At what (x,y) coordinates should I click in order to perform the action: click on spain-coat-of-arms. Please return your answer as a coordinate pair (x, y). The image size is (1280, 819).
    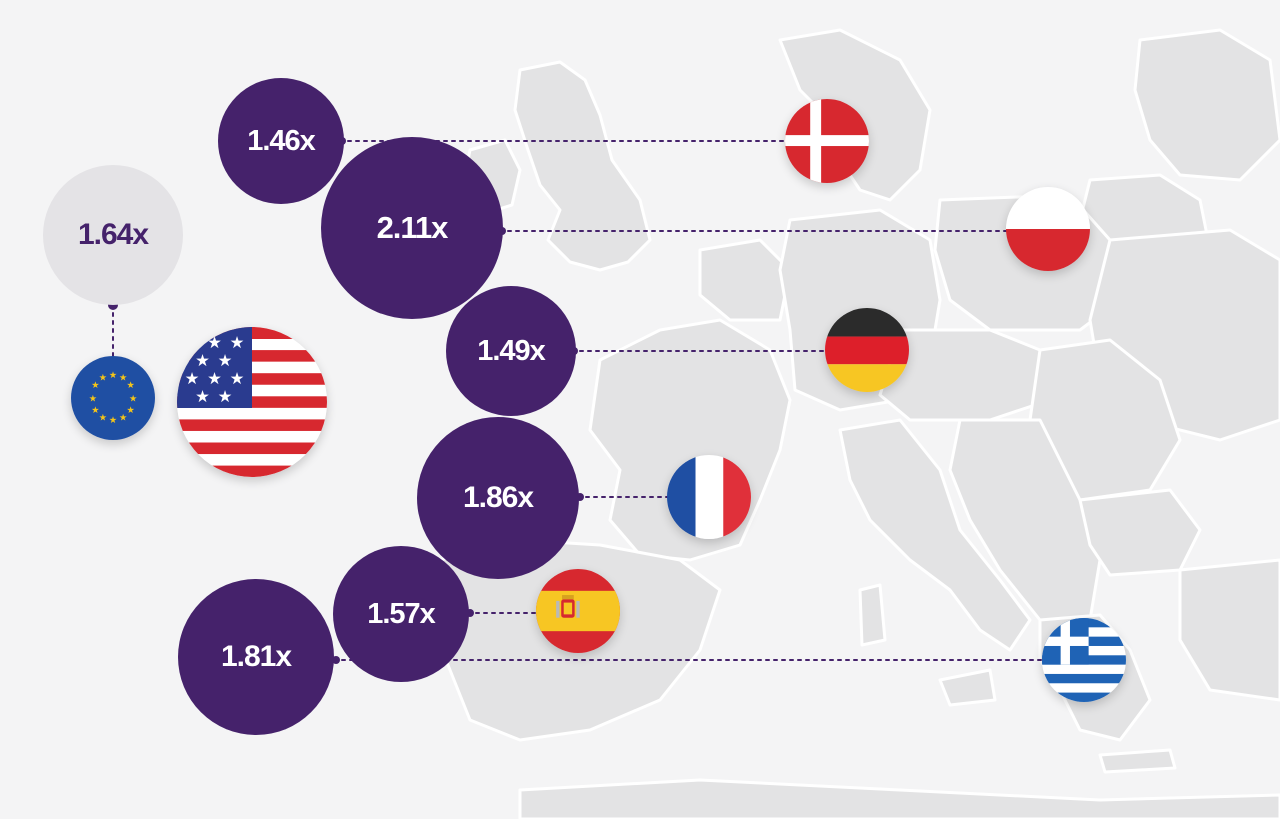
    Looking at the image, I should click on (568, 606).